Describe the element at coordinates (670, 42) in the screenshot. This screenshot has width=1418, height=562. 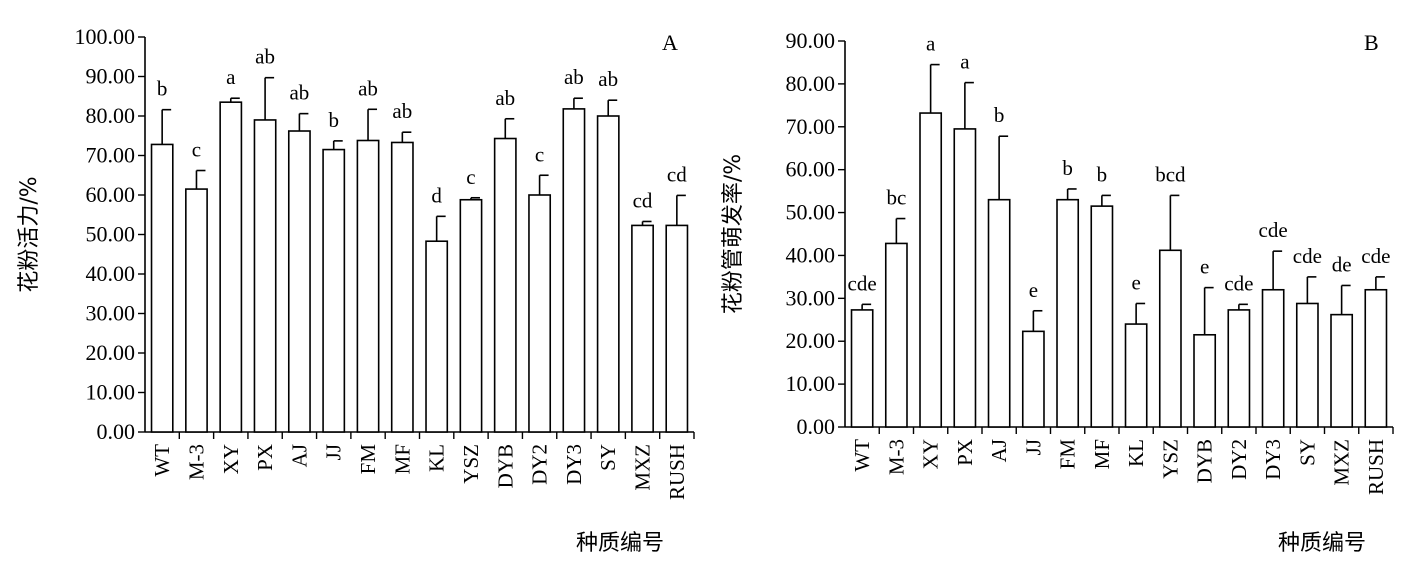
I see `panel-label: A` at that location.